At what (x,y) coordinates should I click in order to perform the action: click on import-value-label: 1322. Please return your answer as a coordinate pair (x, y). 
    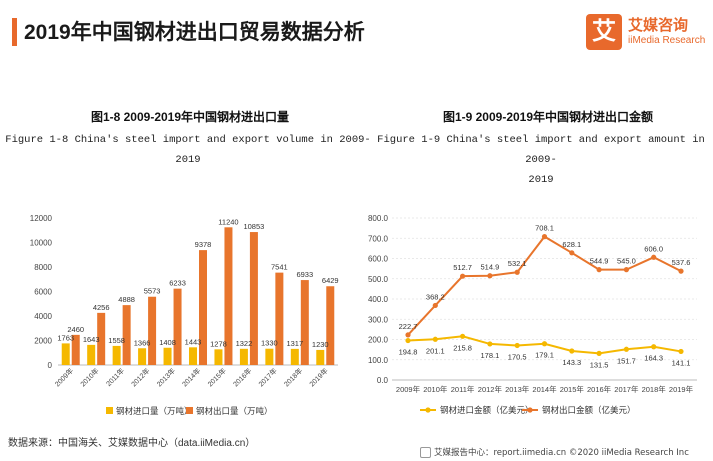
    Looking at the image, I should click on (244, 343).